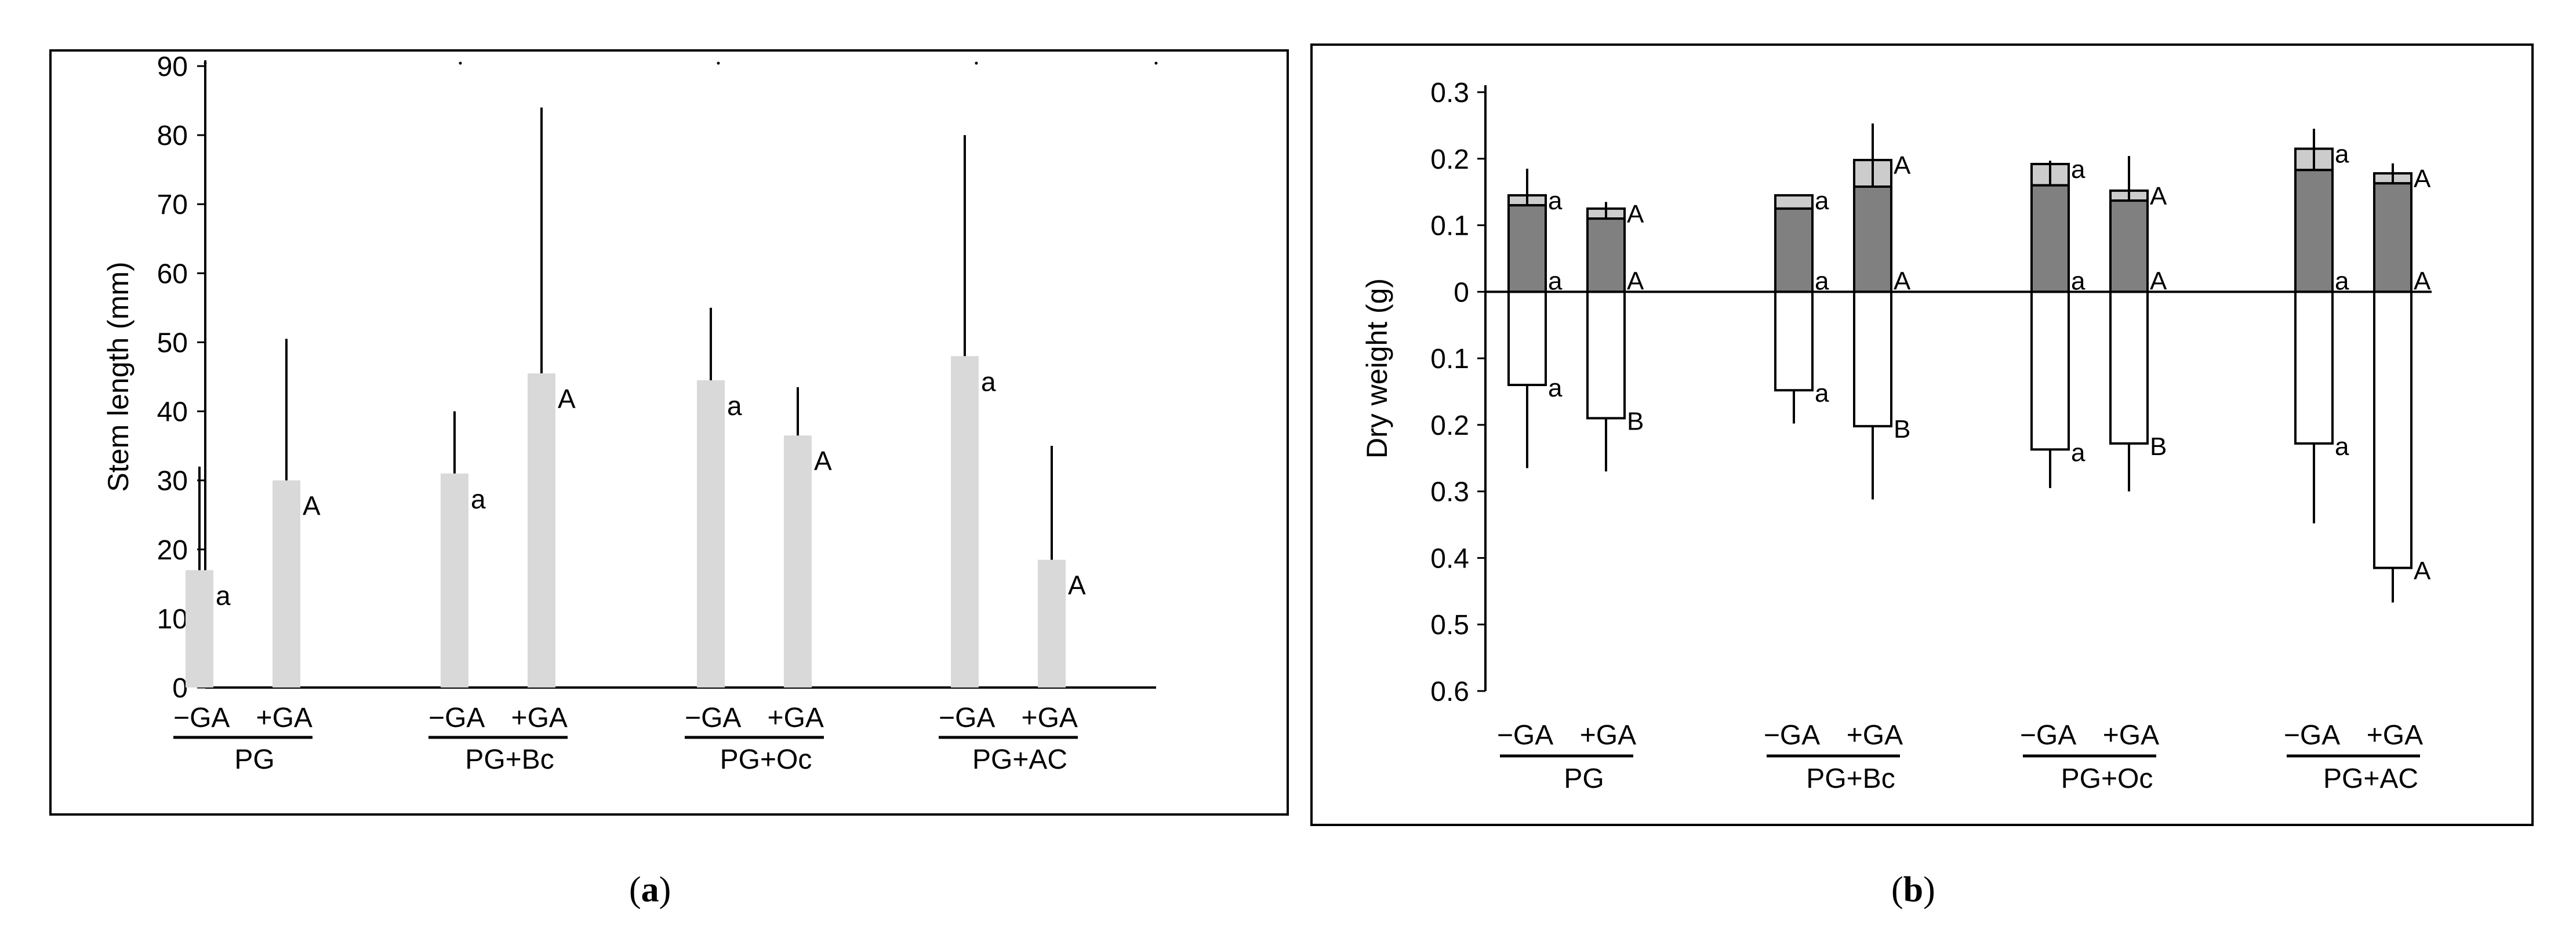  Describe the element at coordinates (2314, 231) in the screenshot. I see `stem-bar-pg-ac-ga` at that location.